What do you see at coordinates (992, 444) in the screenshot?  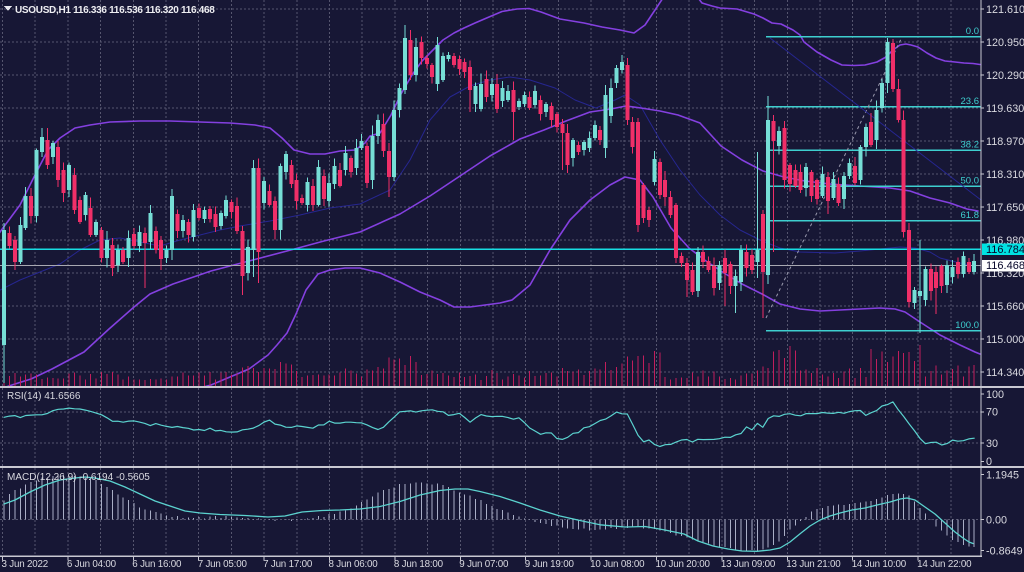 I see `svg-text: 30` at bounding box center [992, 444].